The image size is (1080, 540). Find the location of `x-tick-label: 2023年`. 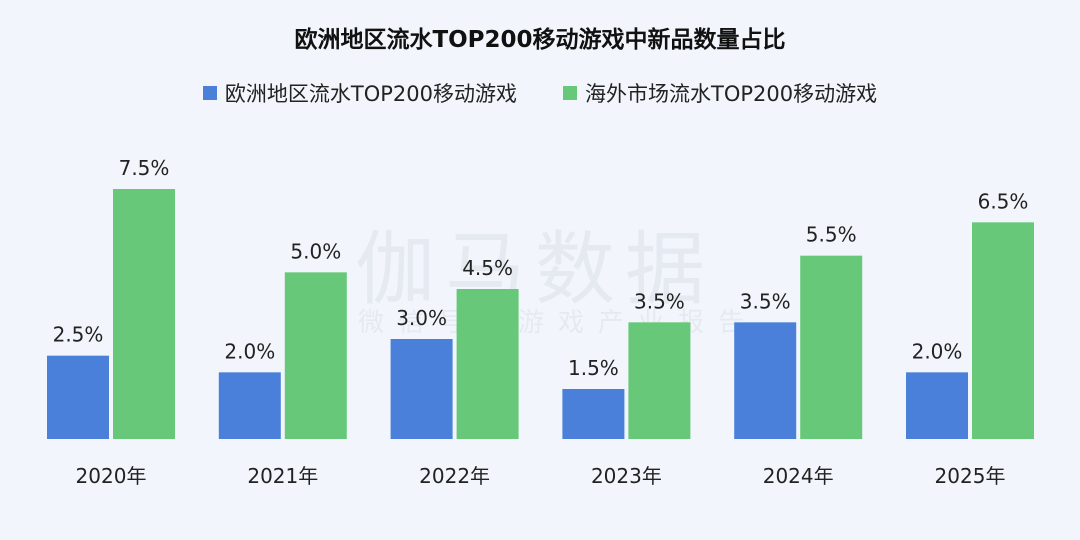

x-tick-label: 2023年 is located at coordinates (626, 476).